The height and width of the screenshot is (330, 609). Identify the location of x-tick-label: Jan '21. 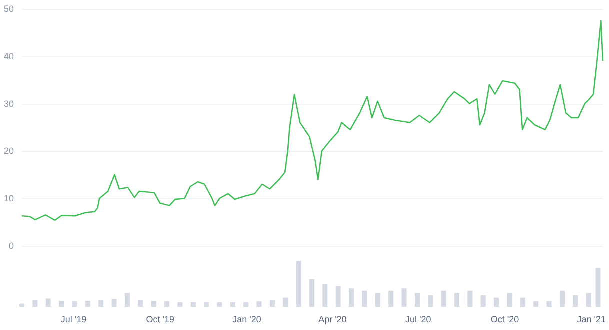
(591, 319).